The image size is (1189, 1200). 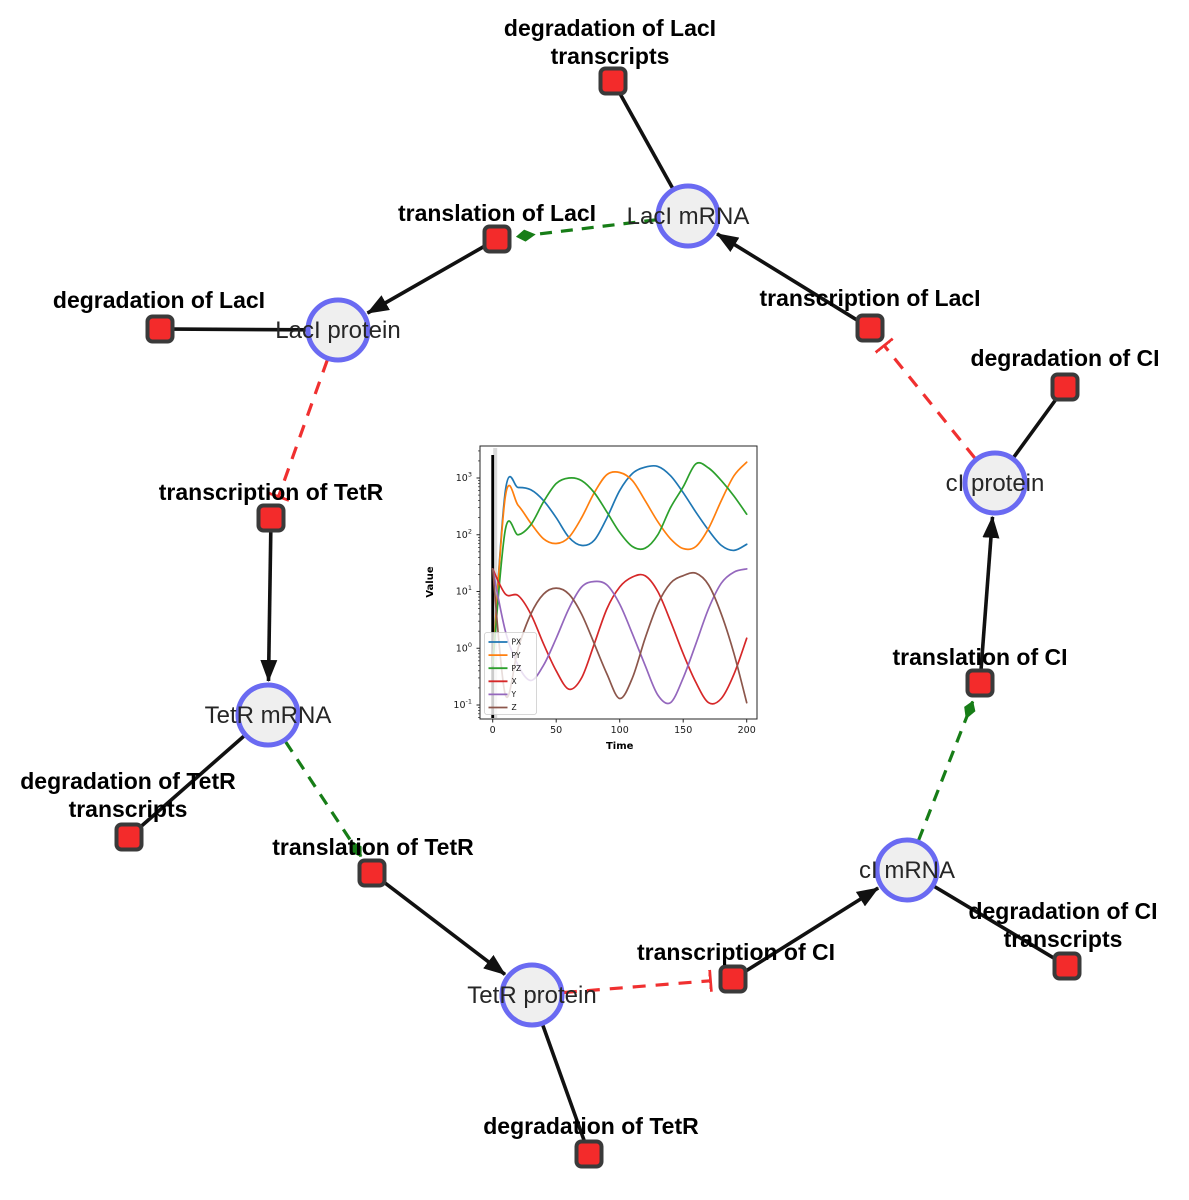 I want to click on edge-modifier-laci_mrna-to-transl_laci, so click(x=586, y=230).